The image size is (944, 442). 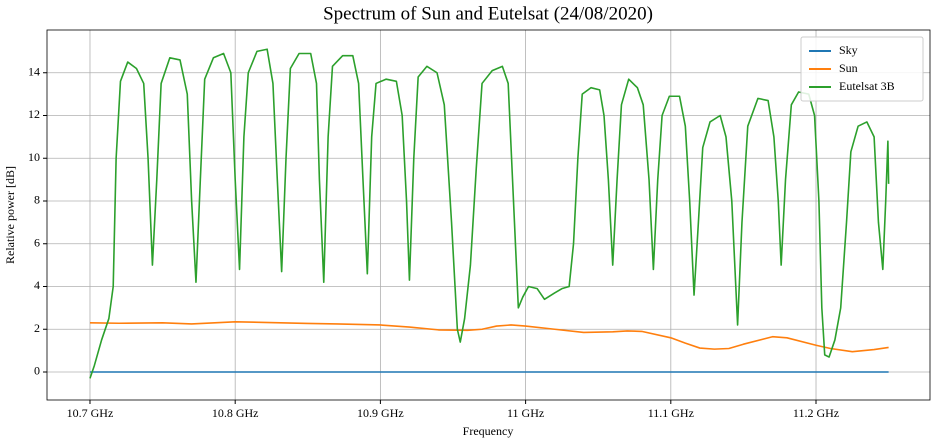 I want to click on legend: Sky Sun Eutelsat 3B, so click(x=862, y=69).